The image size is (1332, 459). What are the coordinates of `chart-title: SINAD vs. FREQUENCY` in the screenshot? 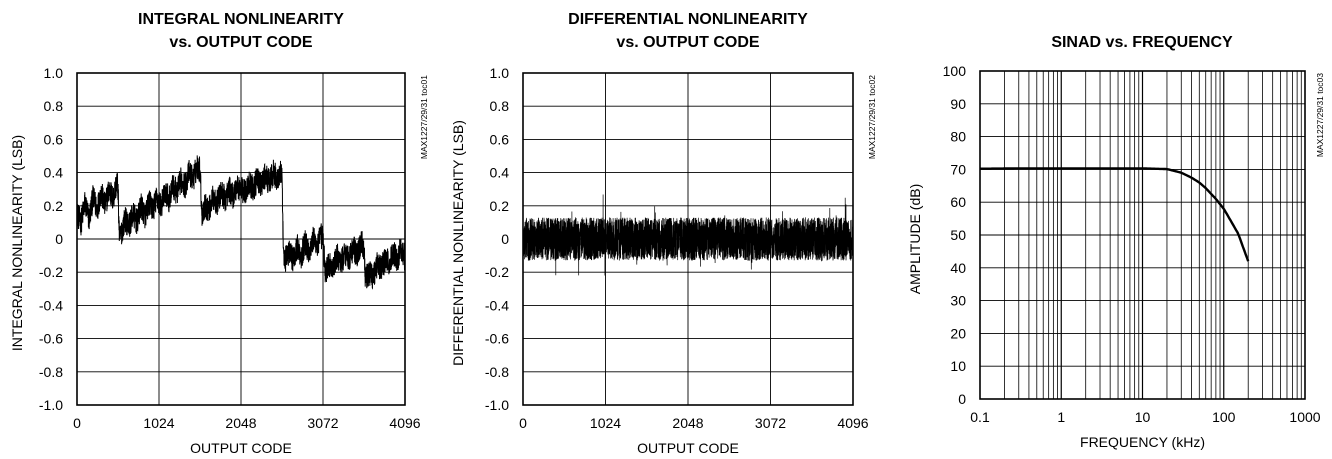 It's located at (1142, 42).